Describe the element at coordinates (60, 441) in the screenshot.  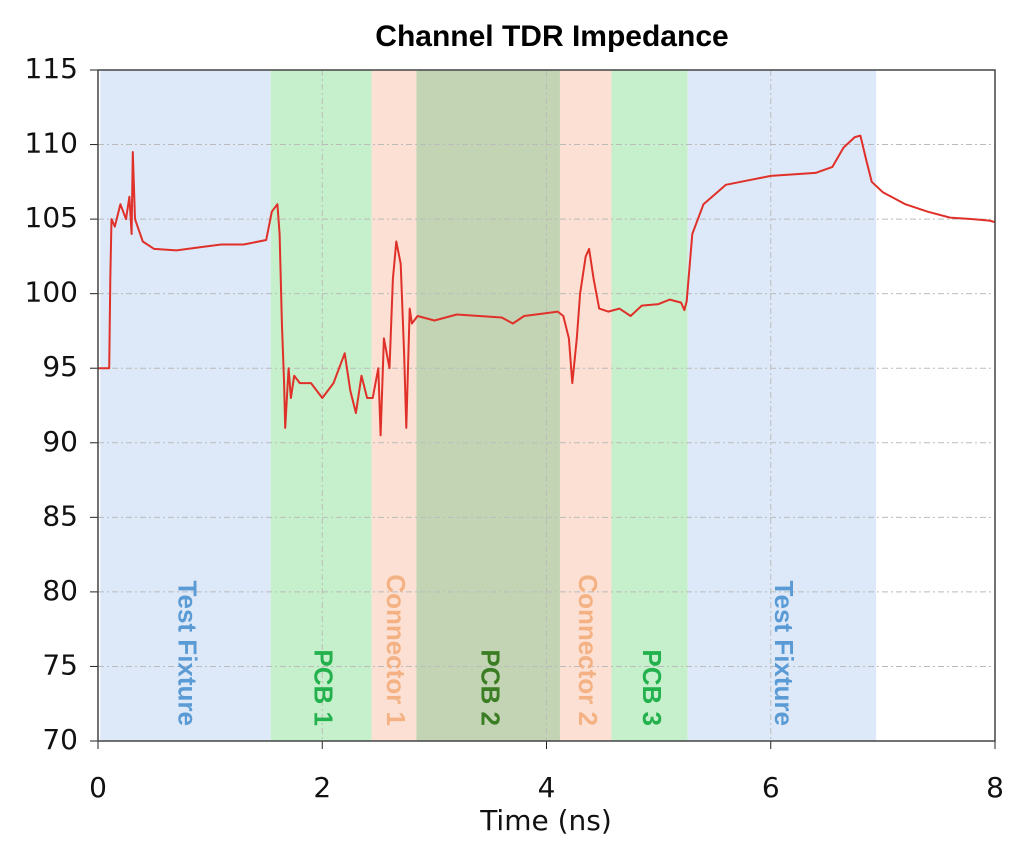
I see `y-tick-label: 90` at that location.